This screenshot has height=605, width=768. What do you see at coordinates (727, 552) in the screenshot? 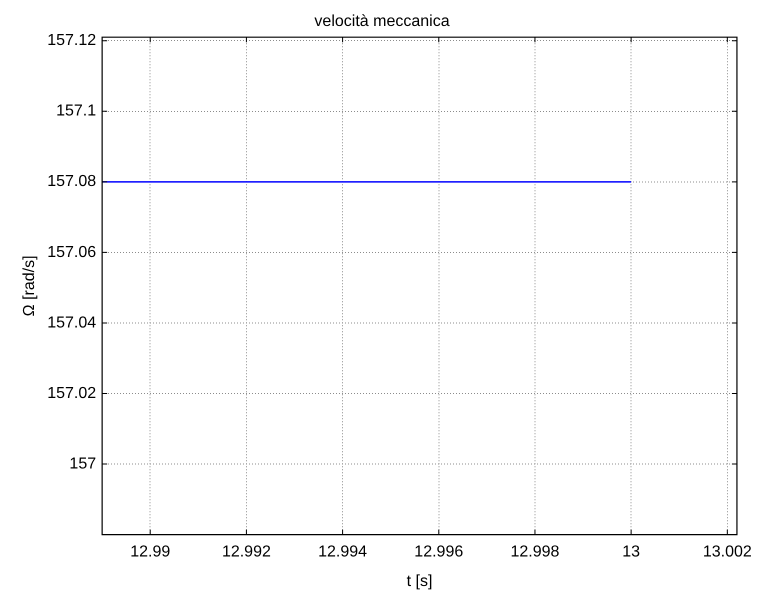
I see `x-tick-label: 13.002` at bounding box center [727, 552].